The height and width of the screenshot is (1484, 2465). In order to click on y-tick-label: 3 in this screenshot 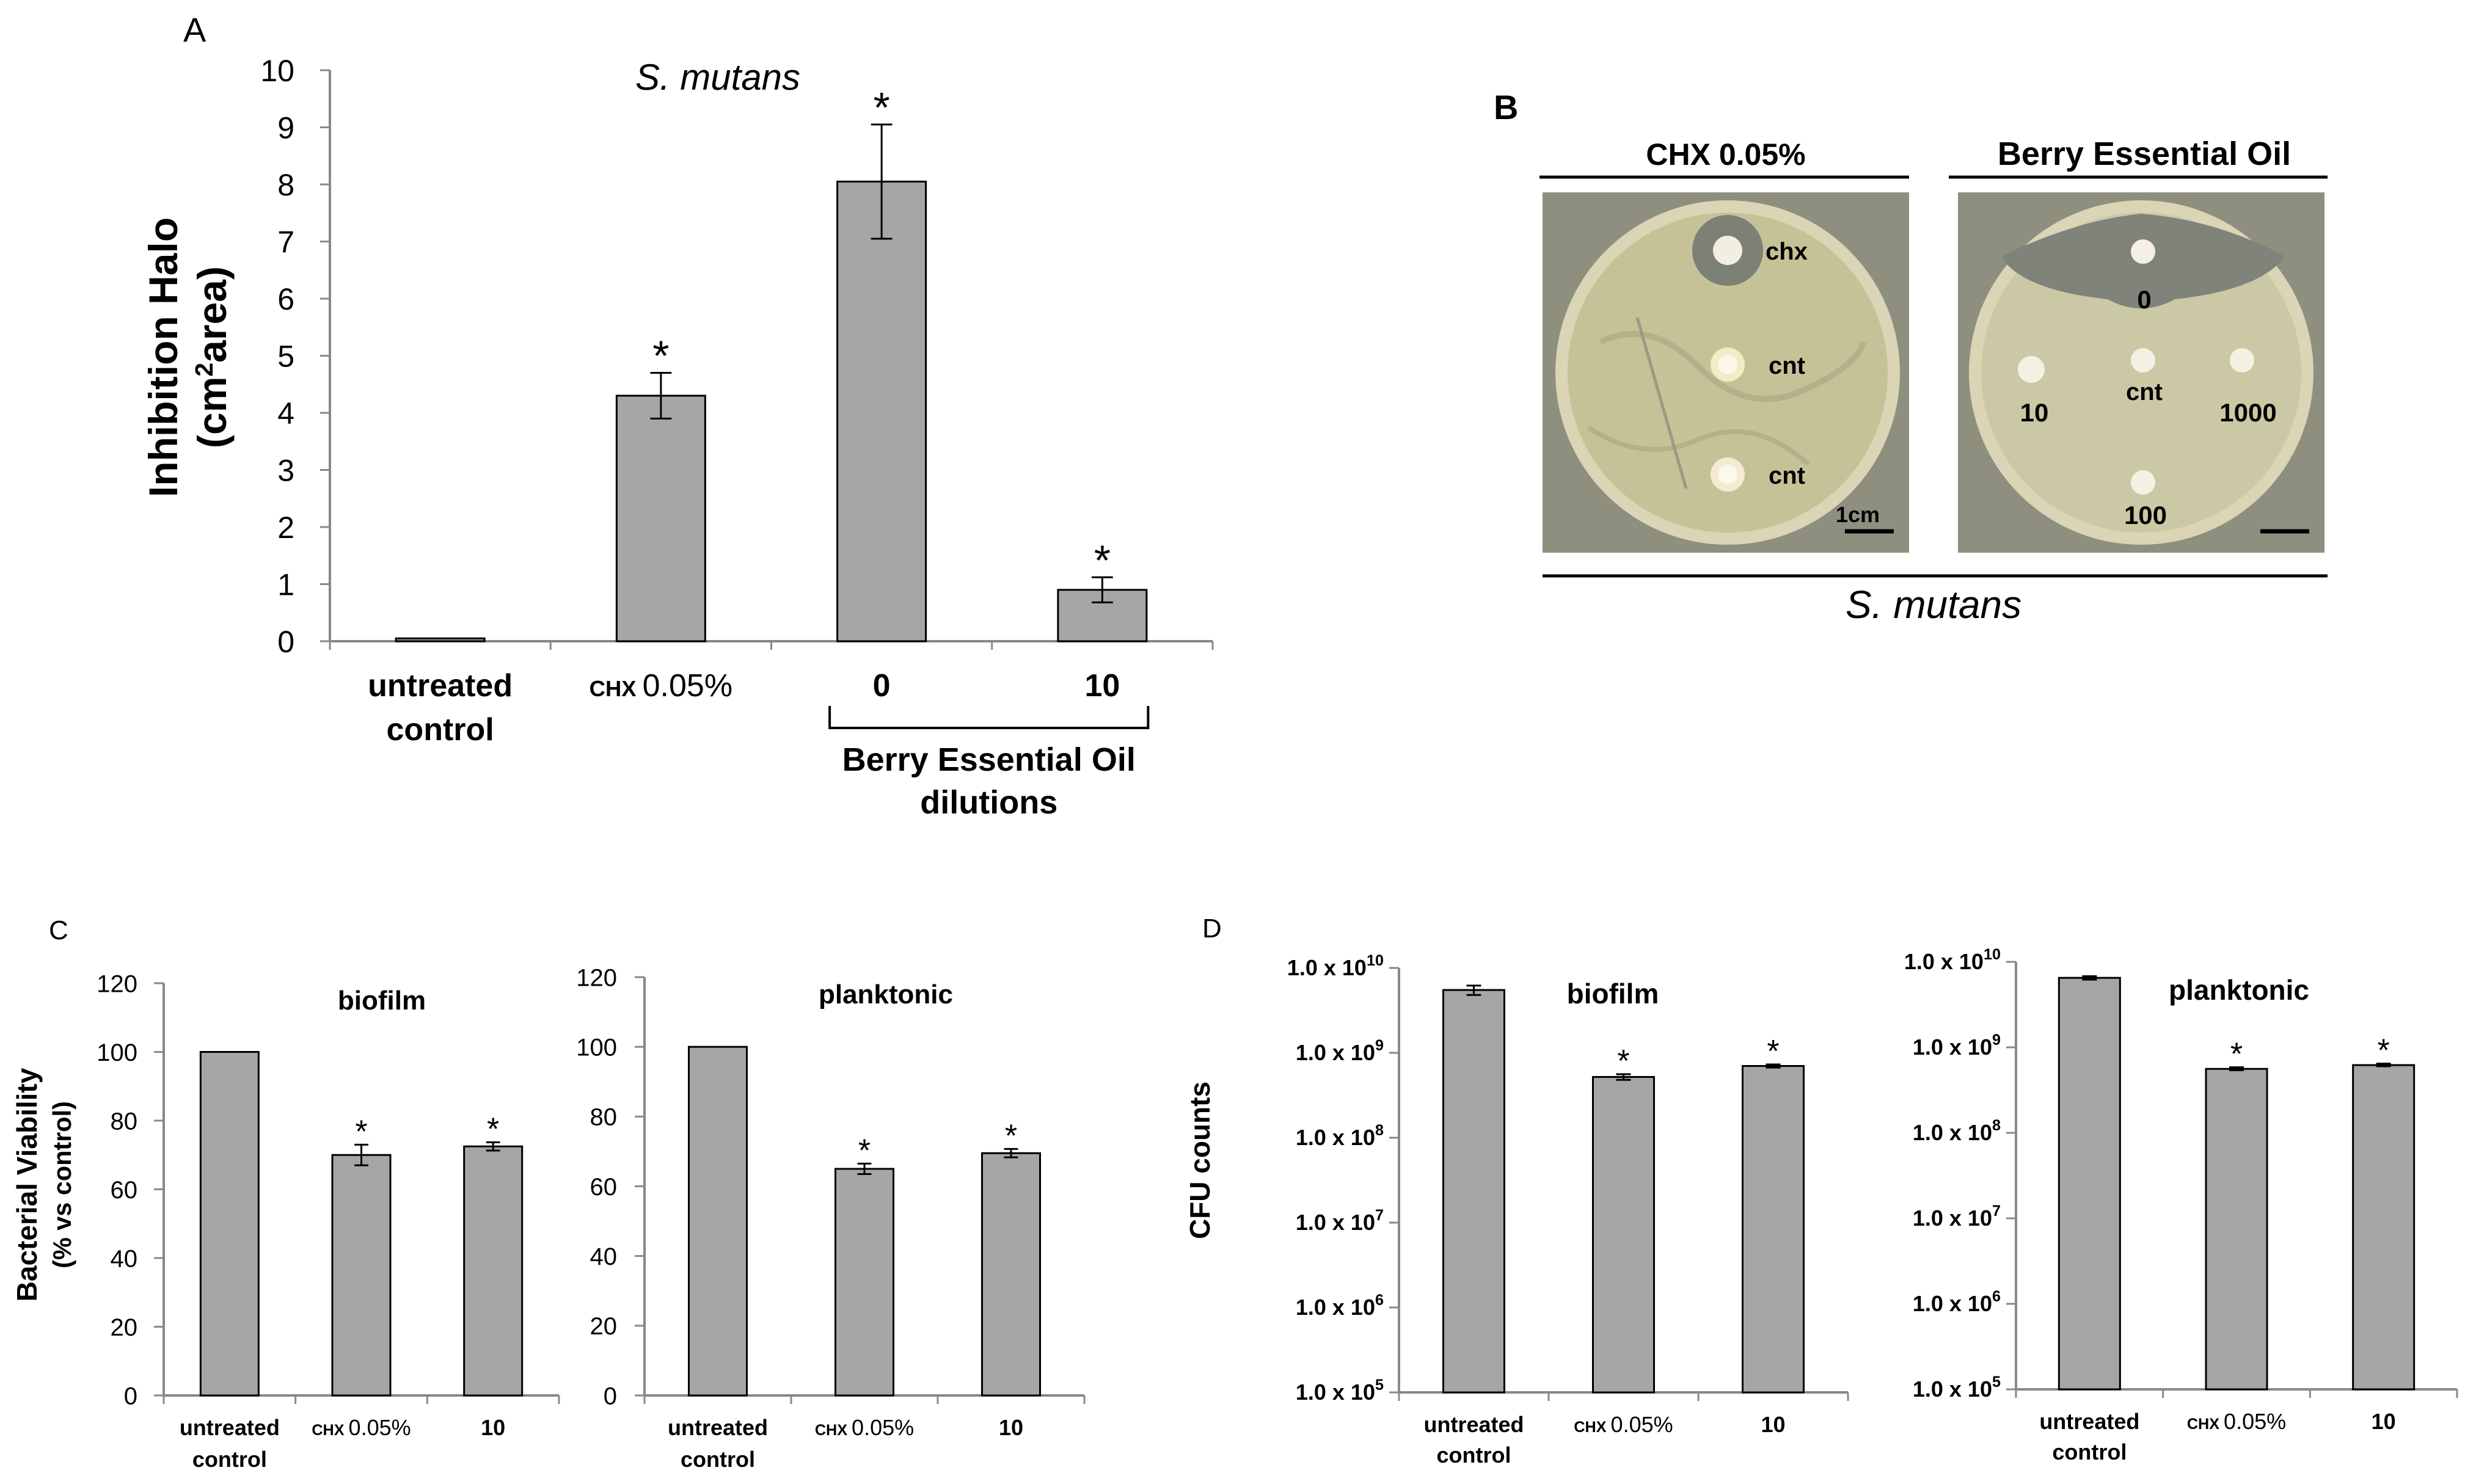, I will do `click(285, 471)`.